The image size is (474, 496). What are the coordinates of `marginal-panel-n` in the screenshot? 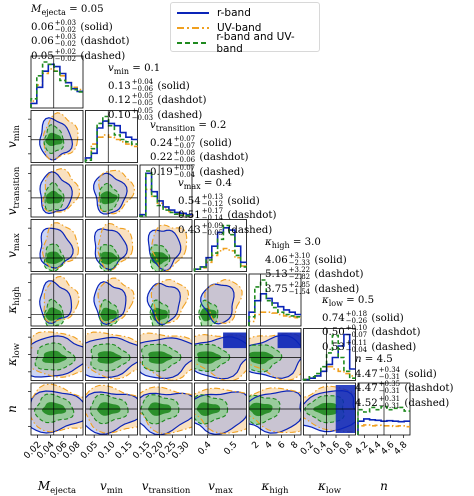 It's located at (384, 409).